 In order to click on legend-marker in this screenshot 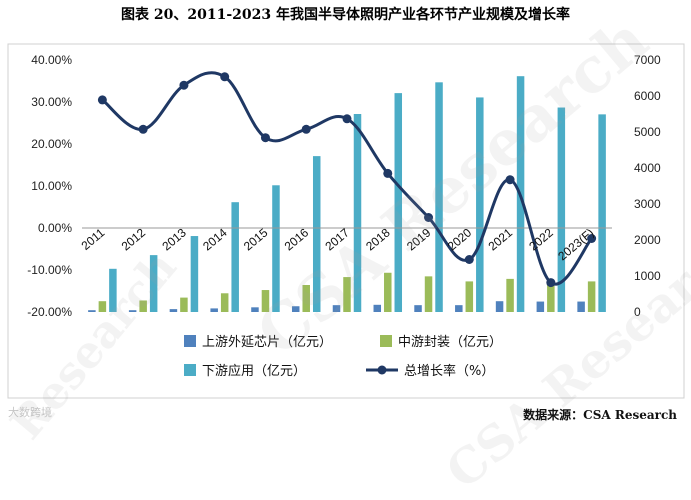, I will do `click(382, 370)`.